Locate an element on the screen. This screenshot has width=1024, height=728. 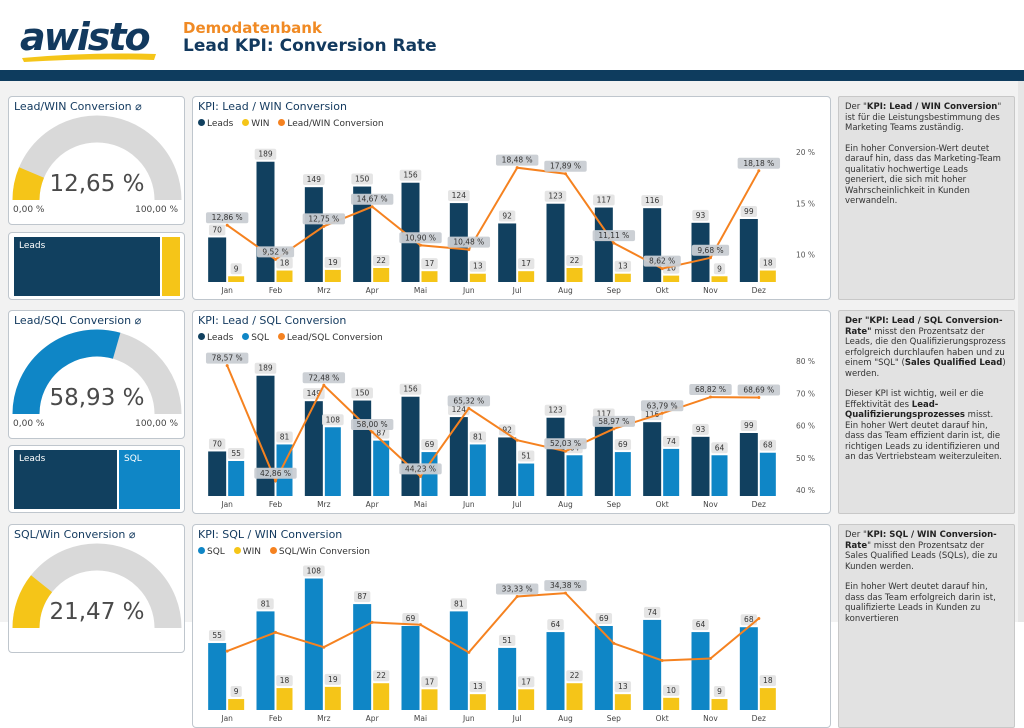
x-tick-label: Feb is located at coordinates (276, 718).